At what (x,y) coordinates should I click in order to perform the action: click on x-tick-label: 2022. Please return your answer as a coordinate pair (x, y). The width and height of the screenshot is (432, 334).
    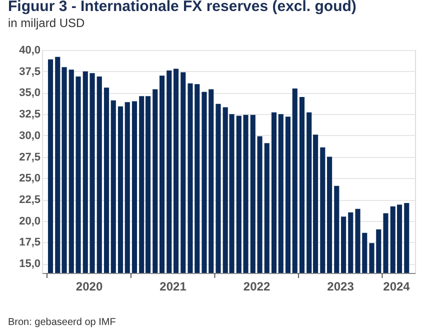
    Looking at the image, I should click on (256, 287).